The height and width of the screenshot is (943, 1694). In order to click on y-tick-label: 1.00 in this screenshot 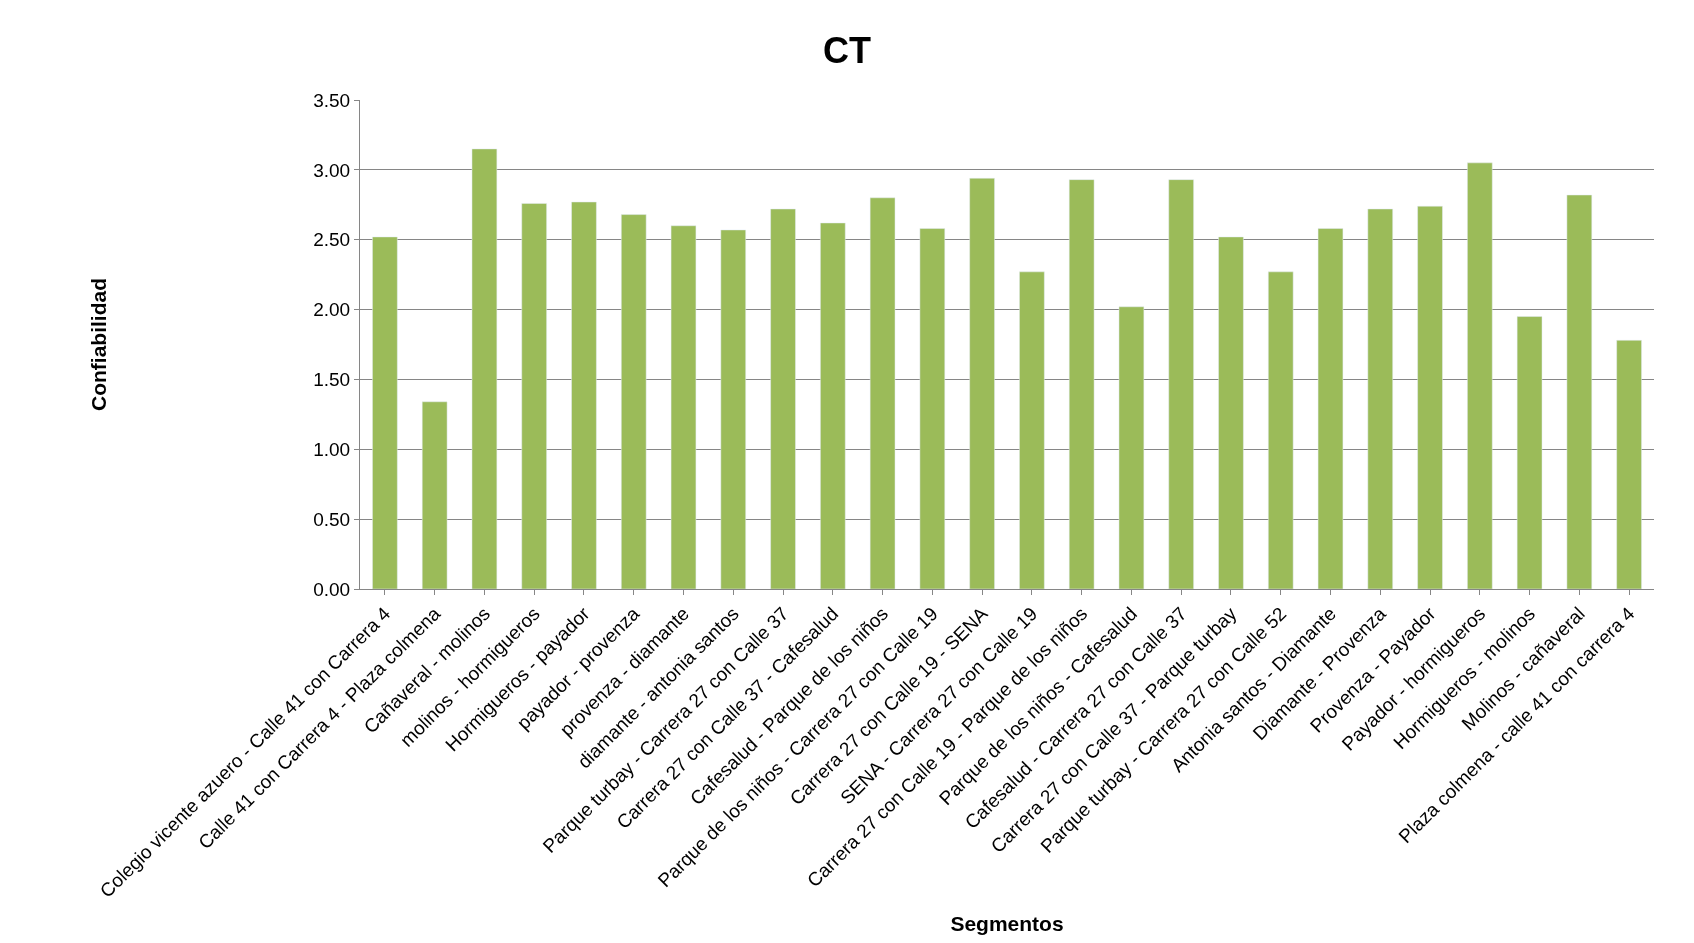, I will do `click(332, 449)`.